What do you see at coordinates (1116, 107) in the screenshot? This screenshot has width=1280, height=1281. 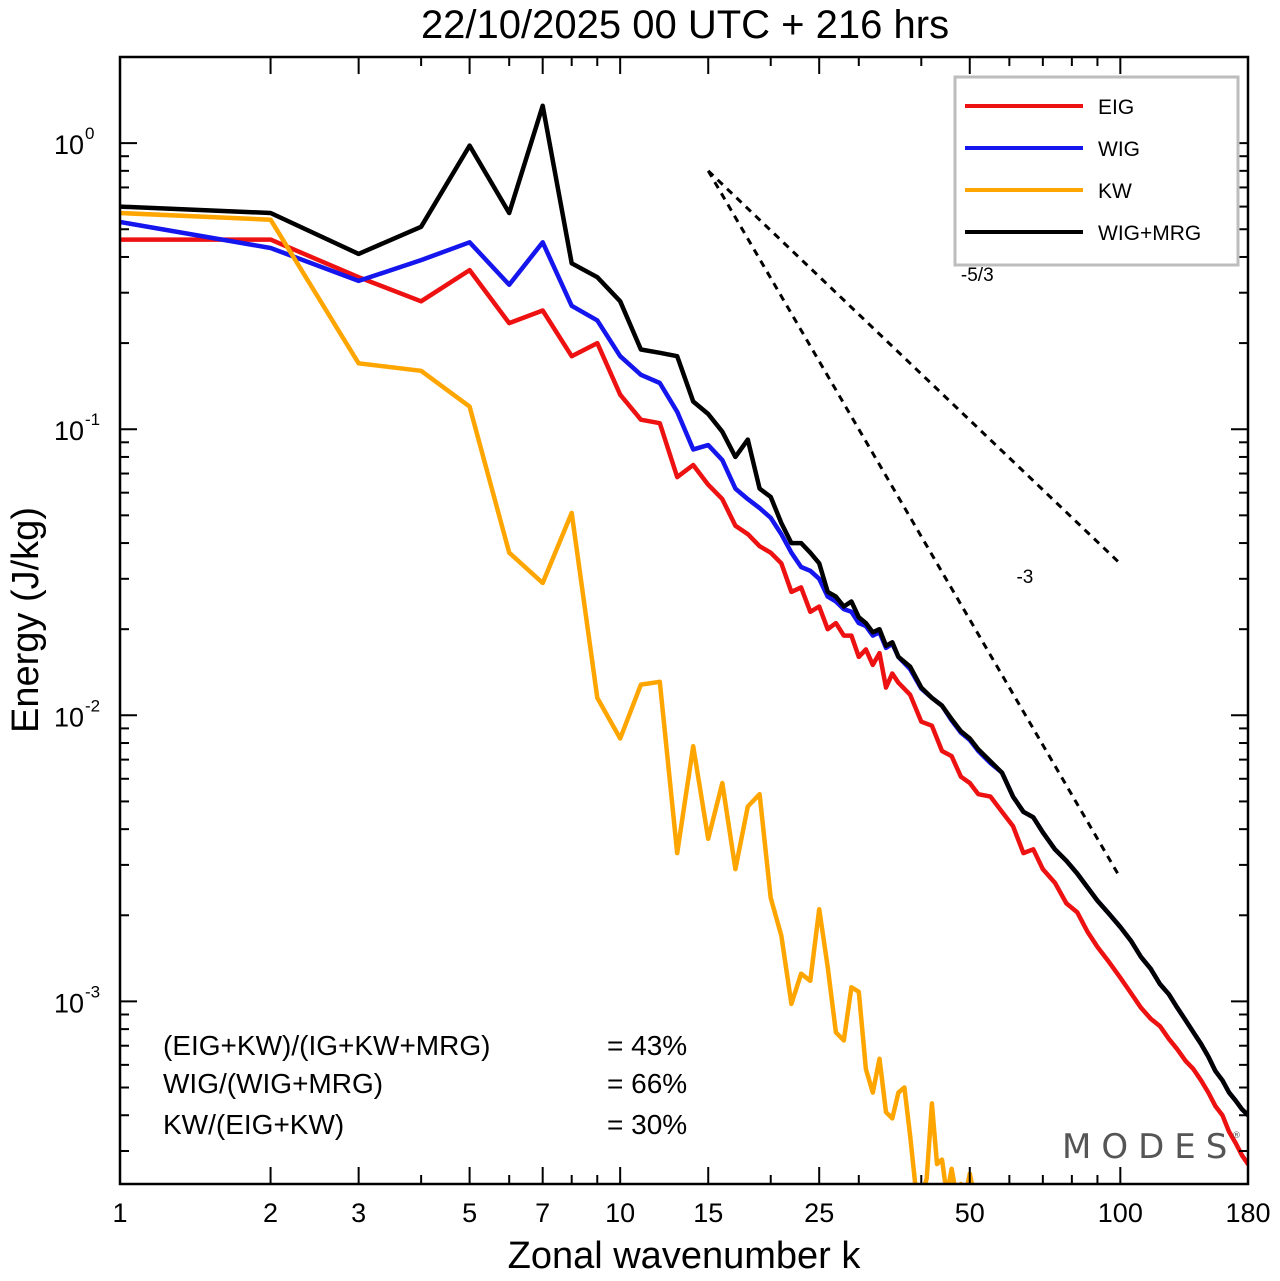 I see `legend-label-eig: EIG` at bounding box center [1116, 107].